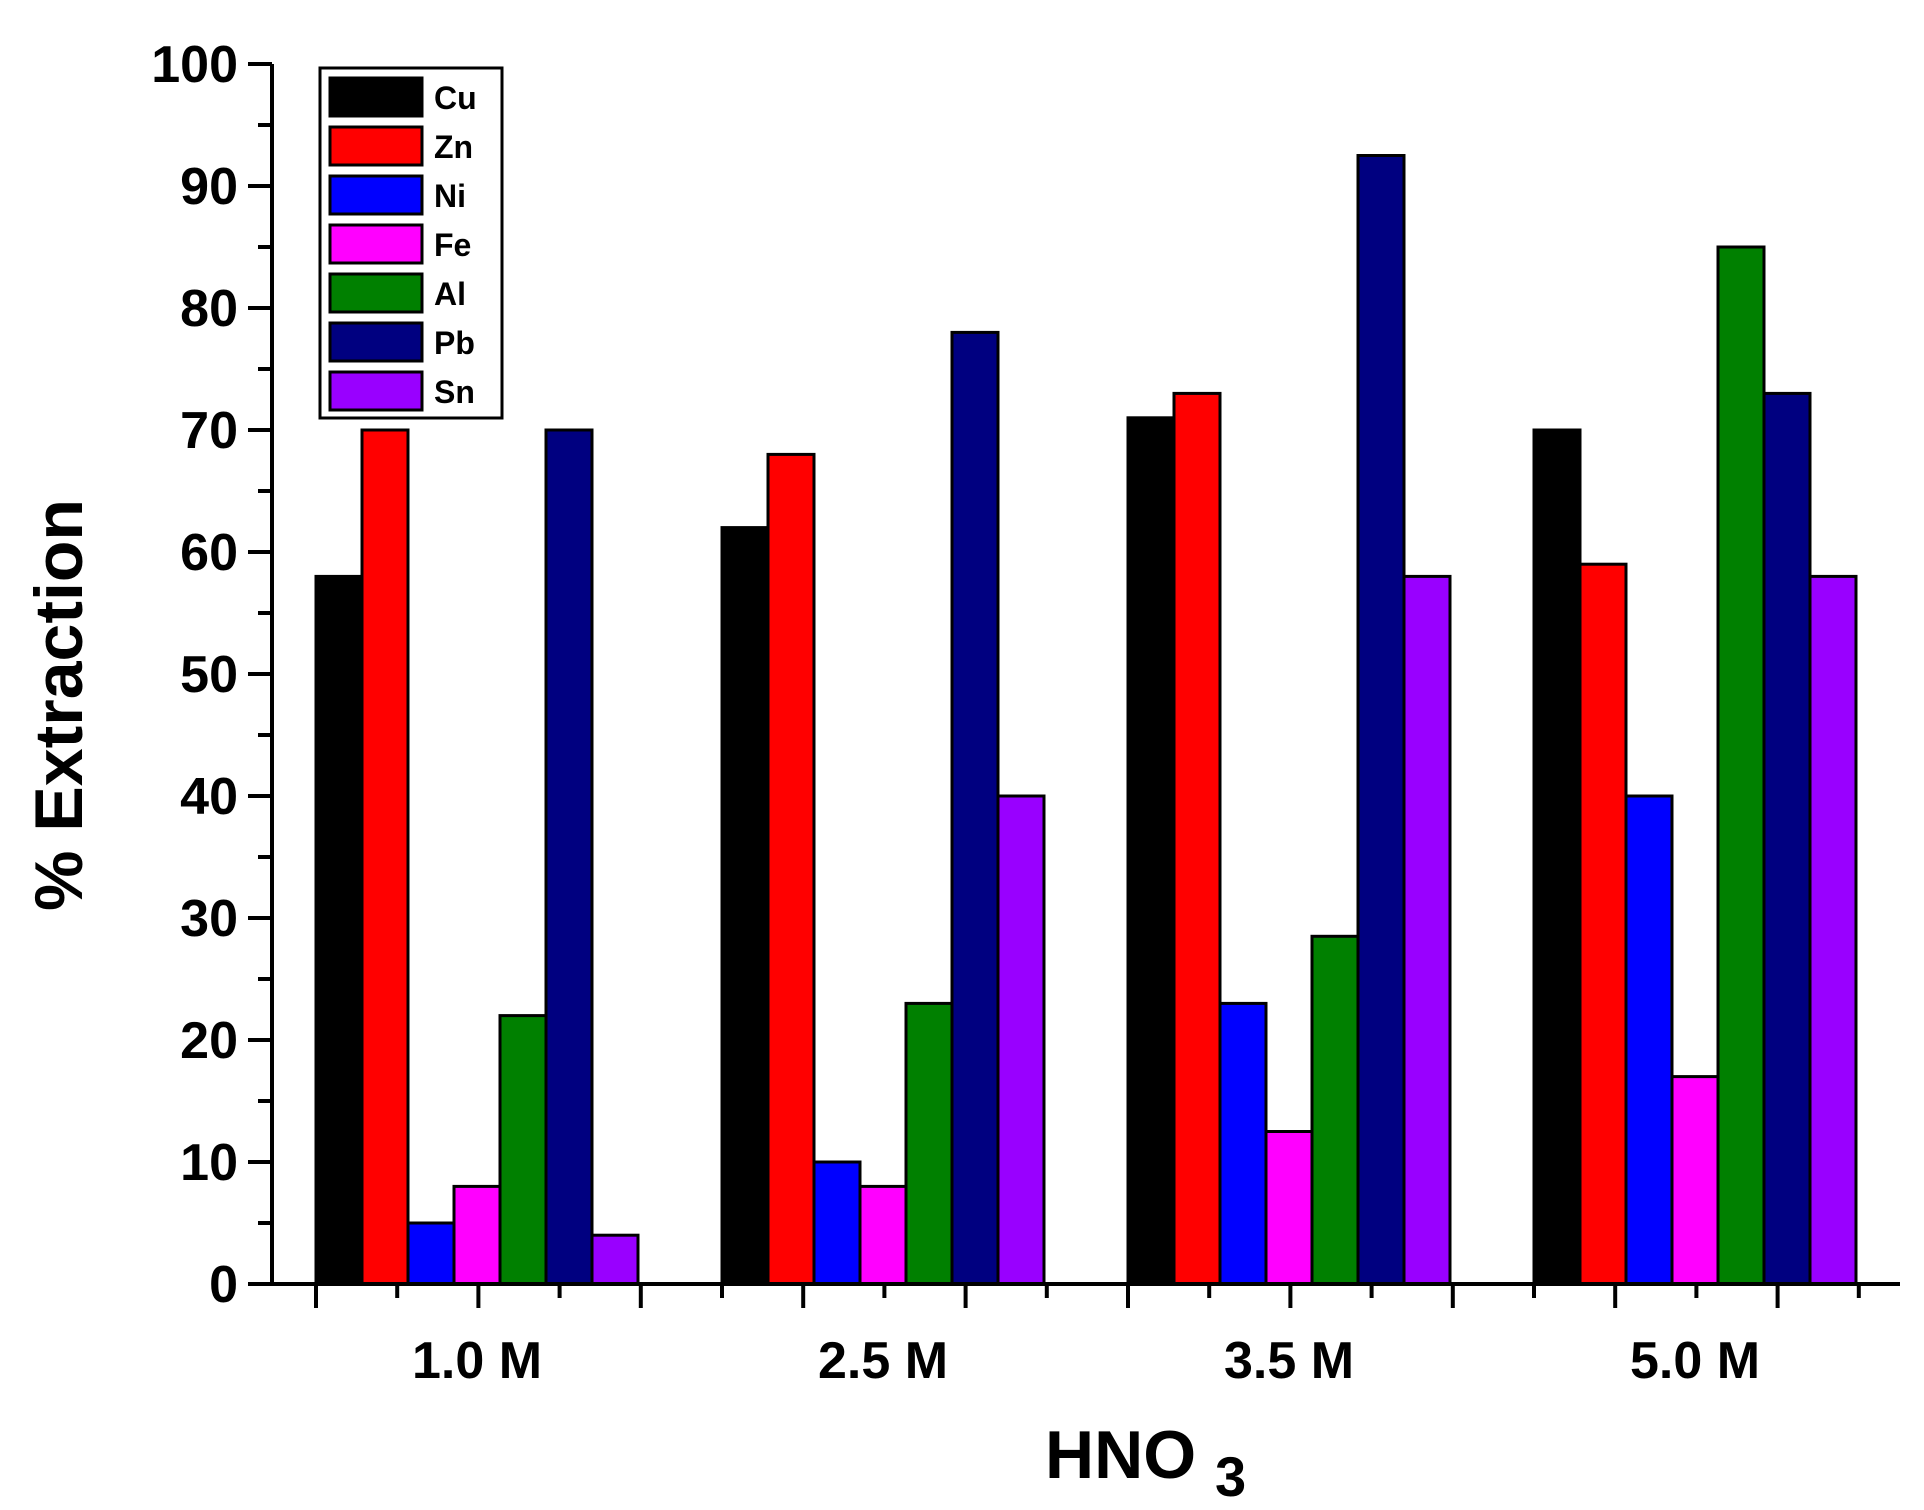 The image size is (1924, 1510). I want to click on bar-ni-35m, so click(1243, 1143).